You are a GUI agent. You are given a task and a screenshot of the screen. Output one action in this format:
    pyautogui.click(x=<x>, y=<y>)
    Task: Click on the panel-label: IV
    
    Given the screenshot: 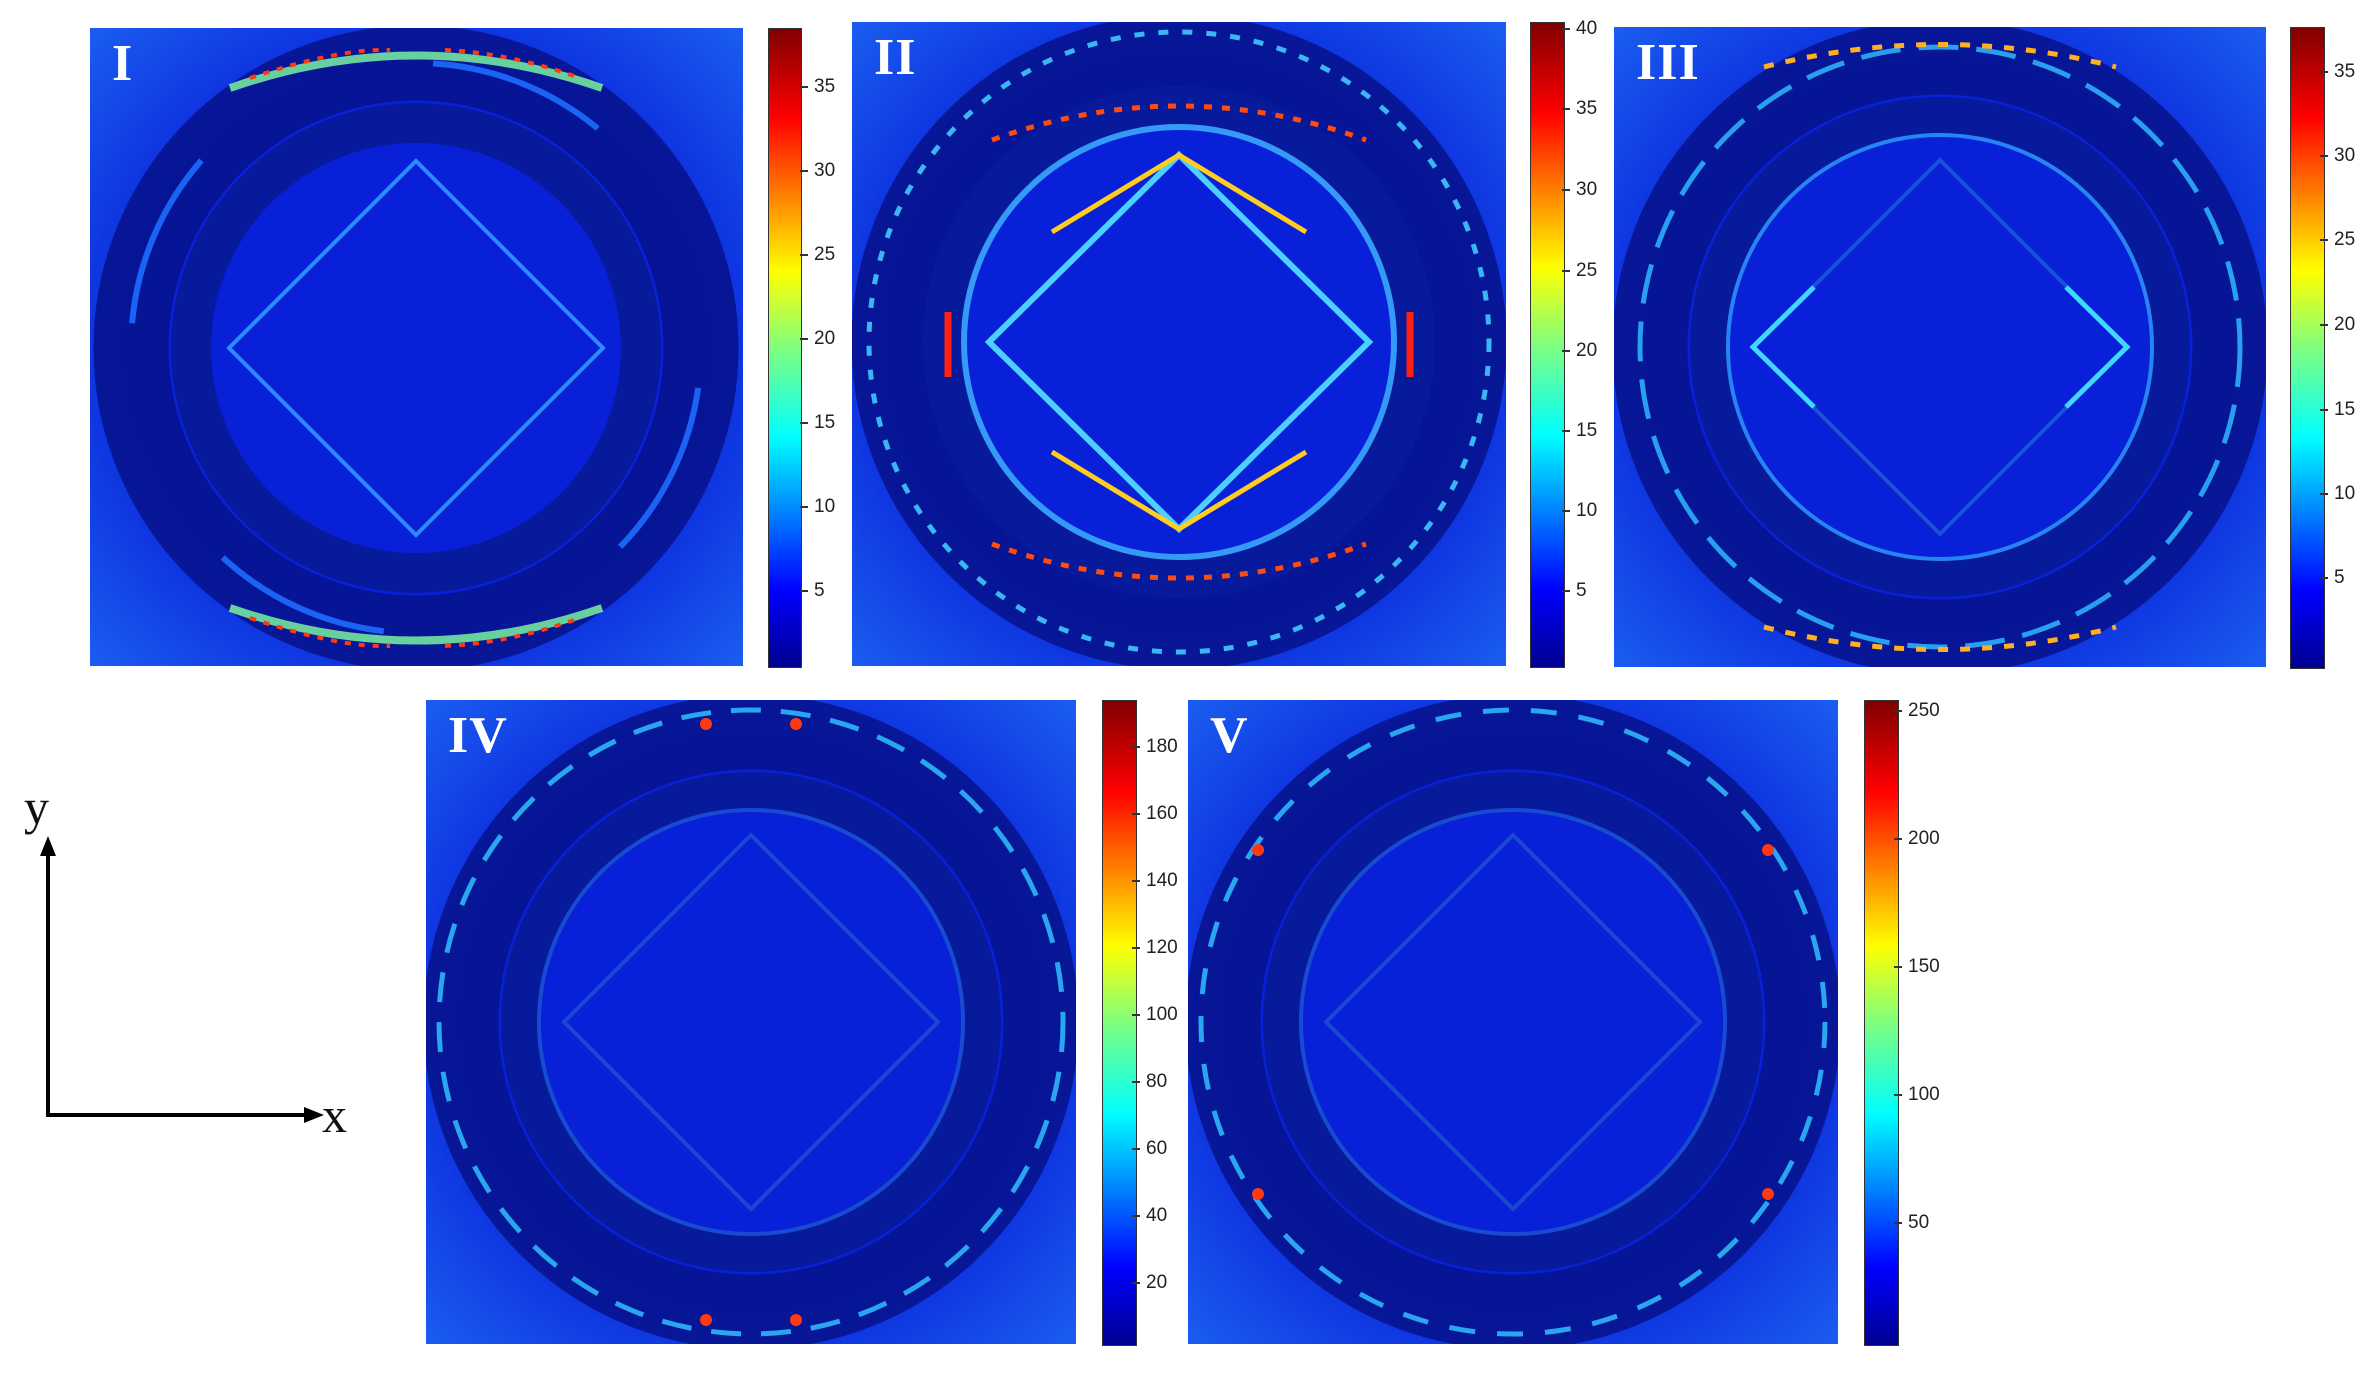 What is the action you would take?
    pyautogui.click(x=478, y=735)
    